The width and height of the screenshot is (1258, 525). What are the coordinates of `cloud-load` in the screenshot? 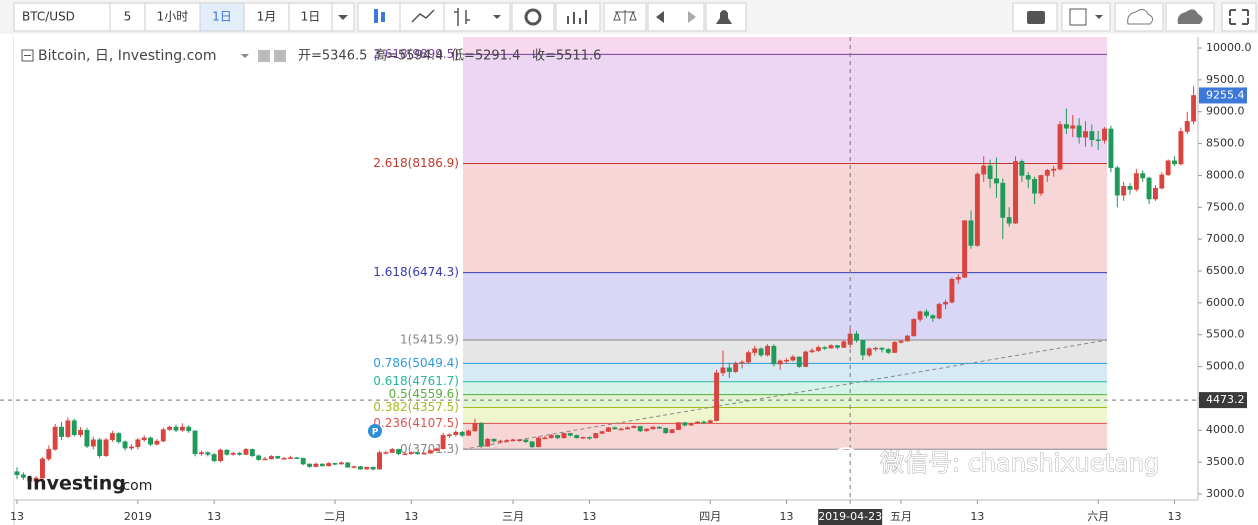 It's located at (1139, 17).